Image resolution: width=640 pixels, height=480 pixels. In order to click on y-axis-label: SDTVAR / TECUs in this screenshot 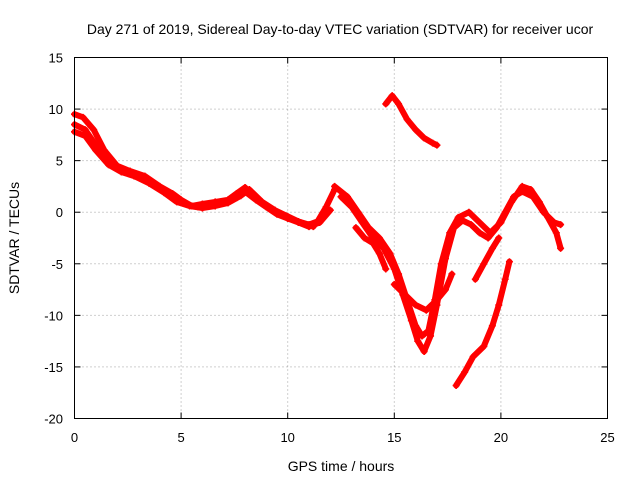, I will do `click(14, 238)`.